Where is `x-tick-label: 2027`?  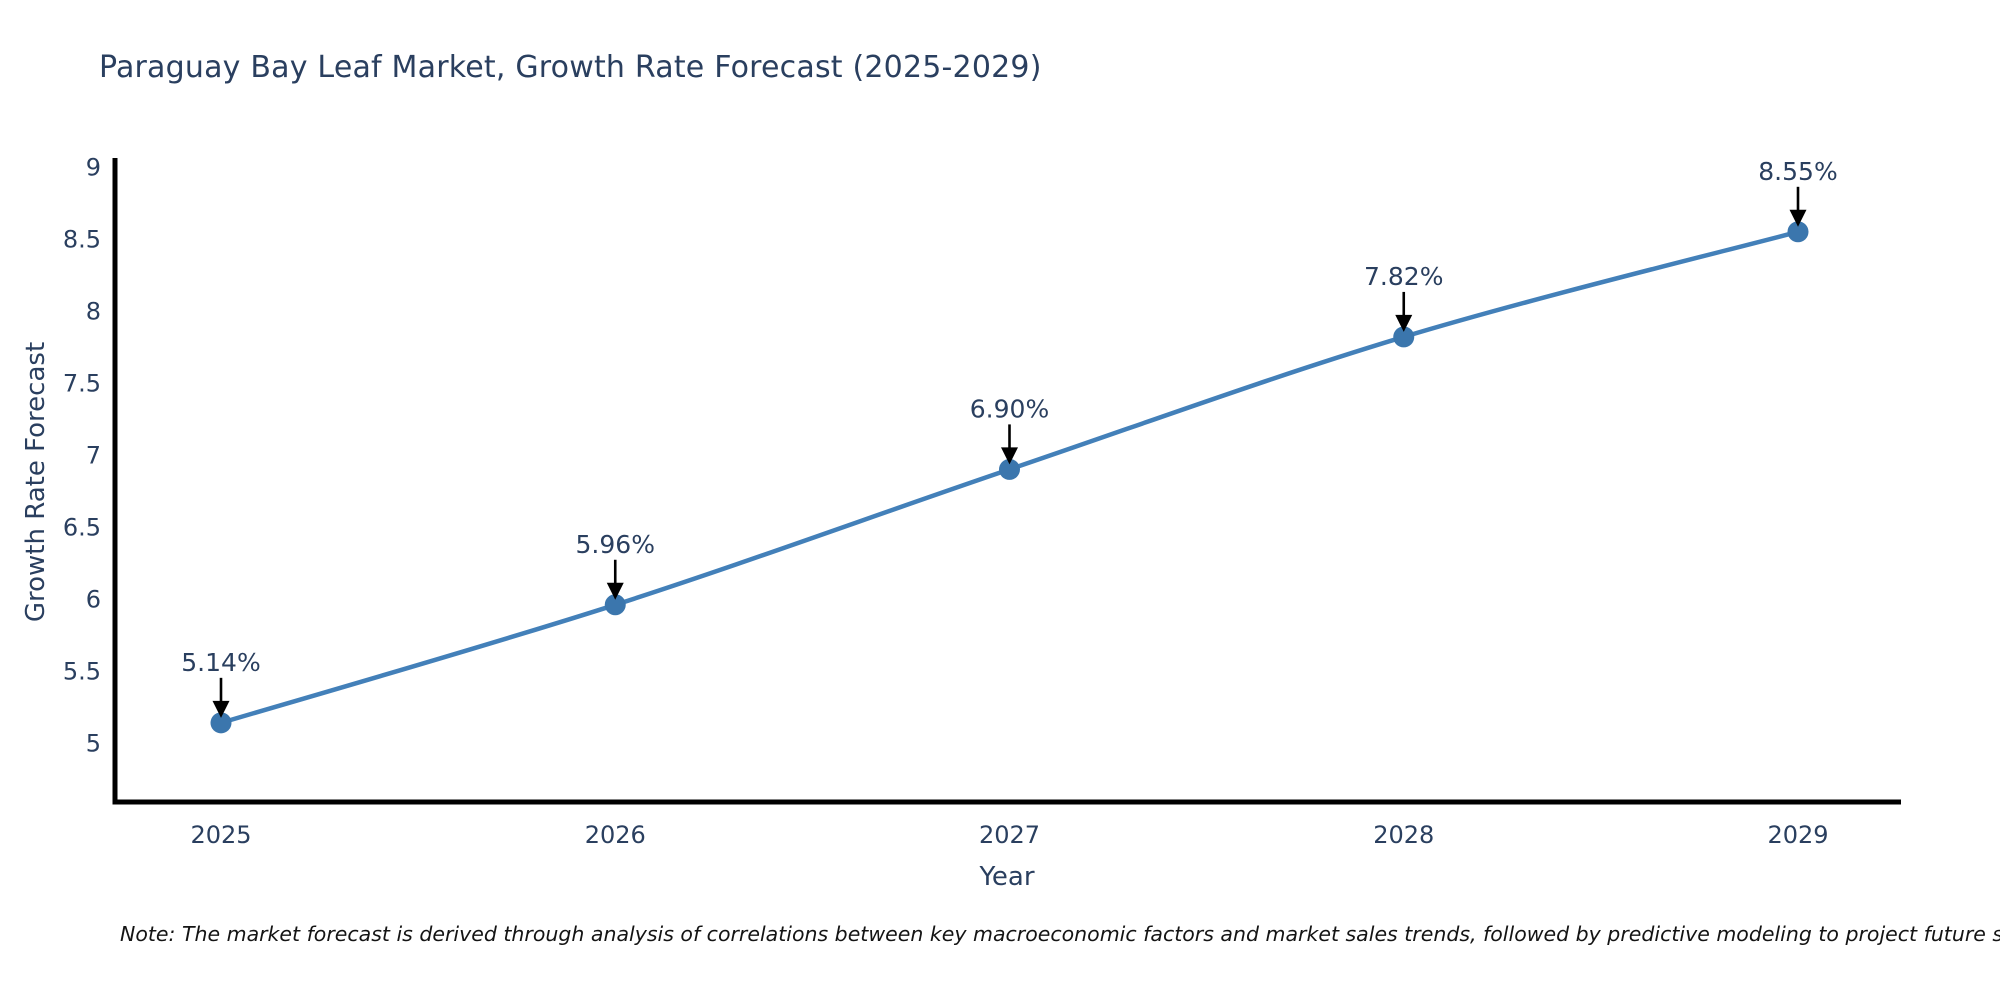
x-tick-label: 2027 is located at coordinates (1009, 835).